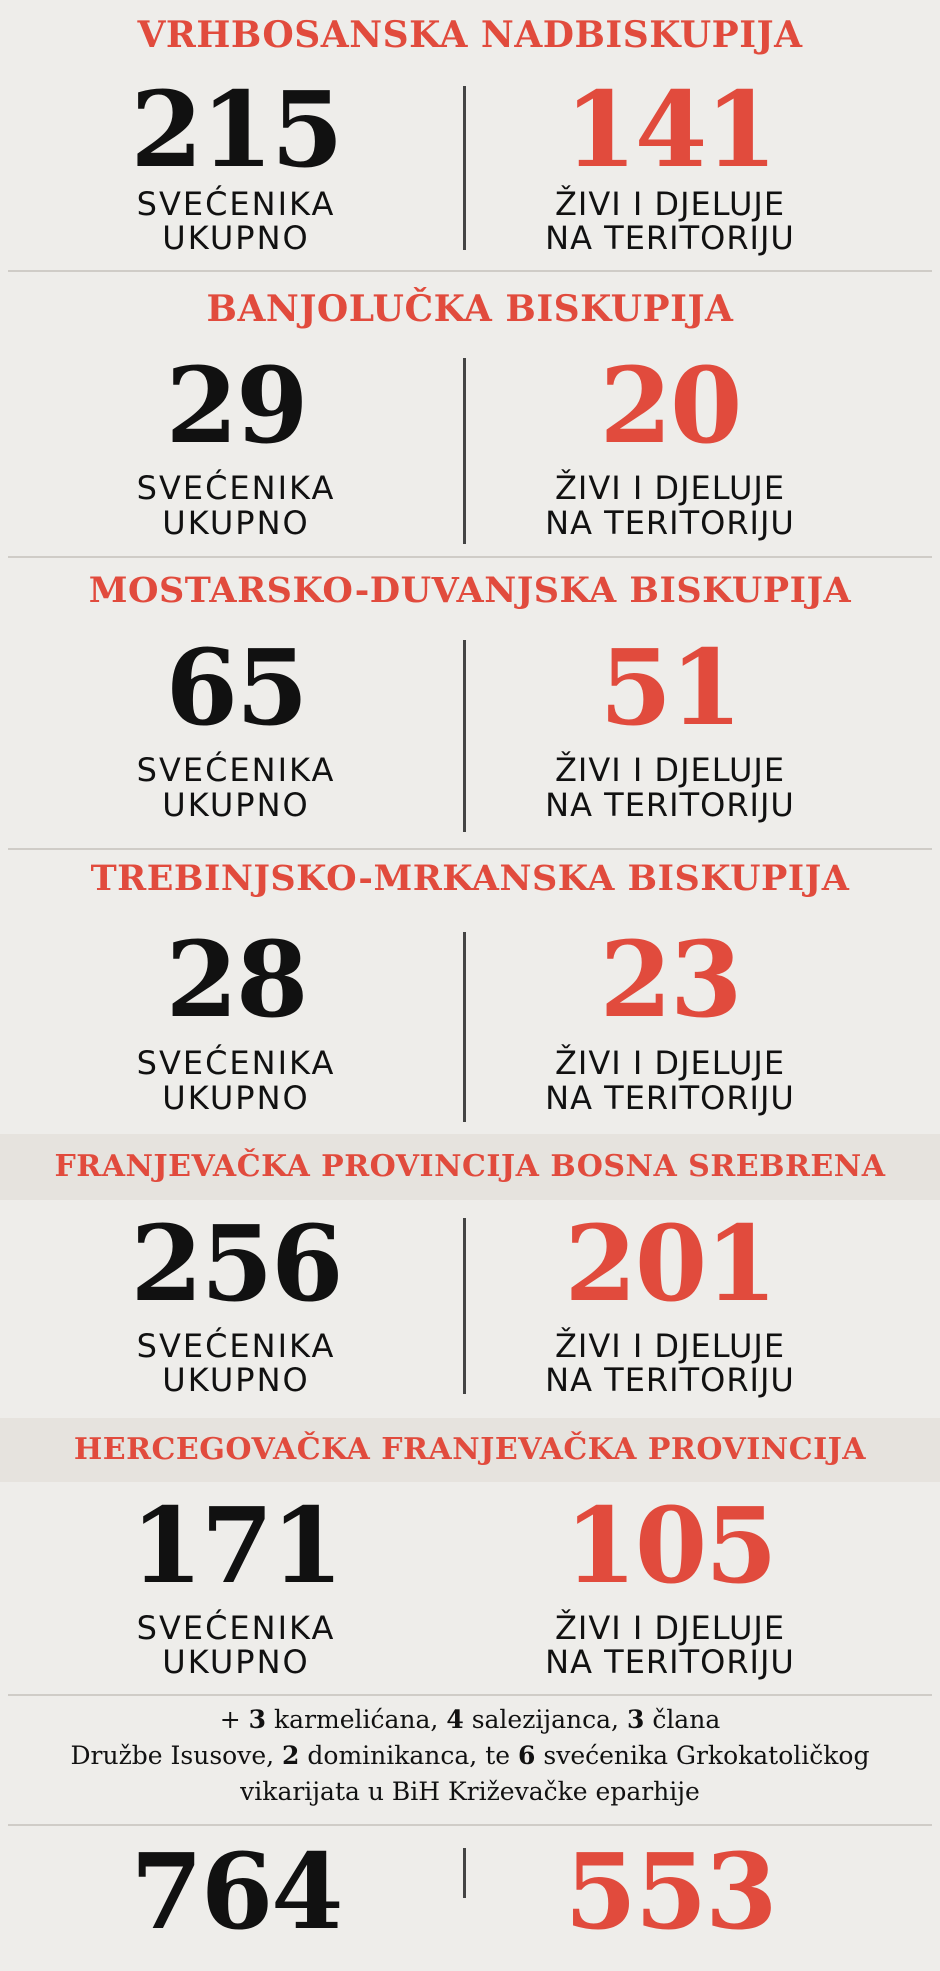 The width and height of the screenshot is (940, 1971). What do you see at coordinates (671, 687) in the screenshot?
I see `active-priests-number: 51` at bounding box center [671, 687].